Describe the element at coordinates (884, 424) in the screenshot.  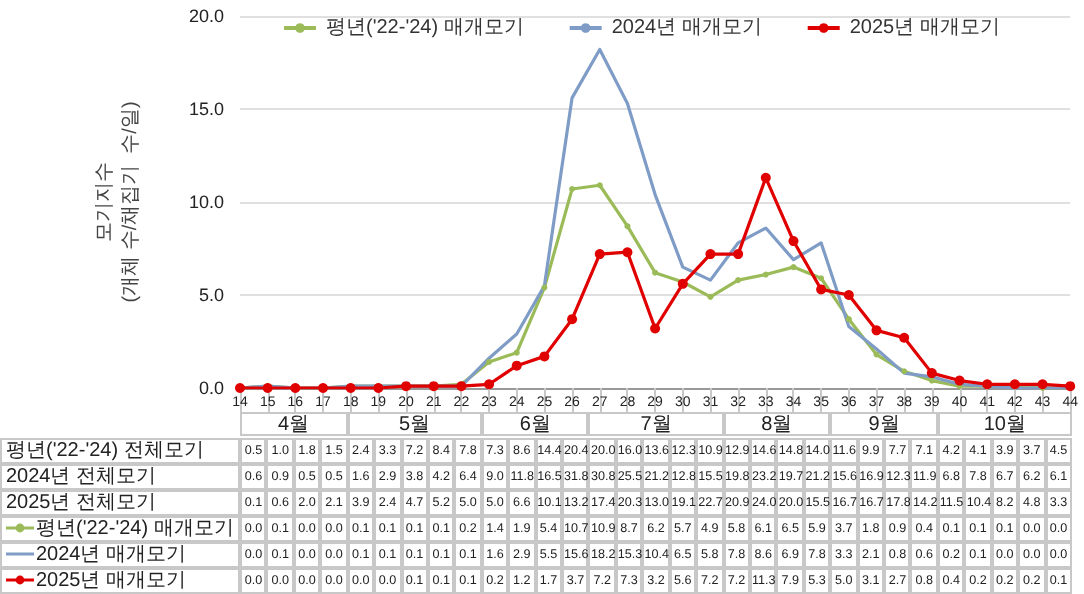
I see `text: 9월` at that location.